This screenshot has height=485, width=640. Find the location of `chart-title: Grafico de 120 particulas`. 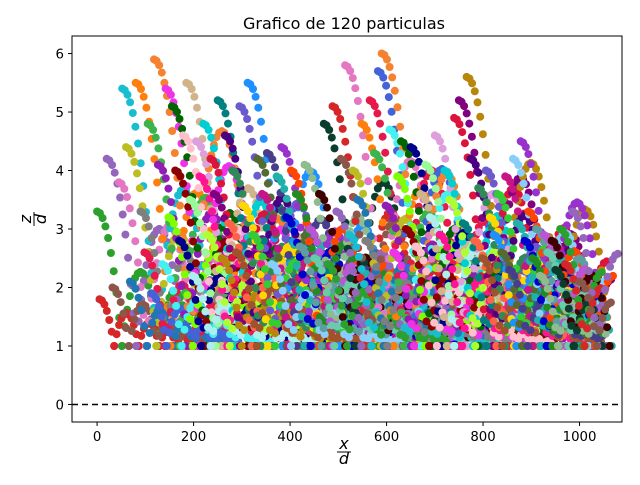

chart-title: Grafico de 120 particulas is located at coordinates (344, 23).